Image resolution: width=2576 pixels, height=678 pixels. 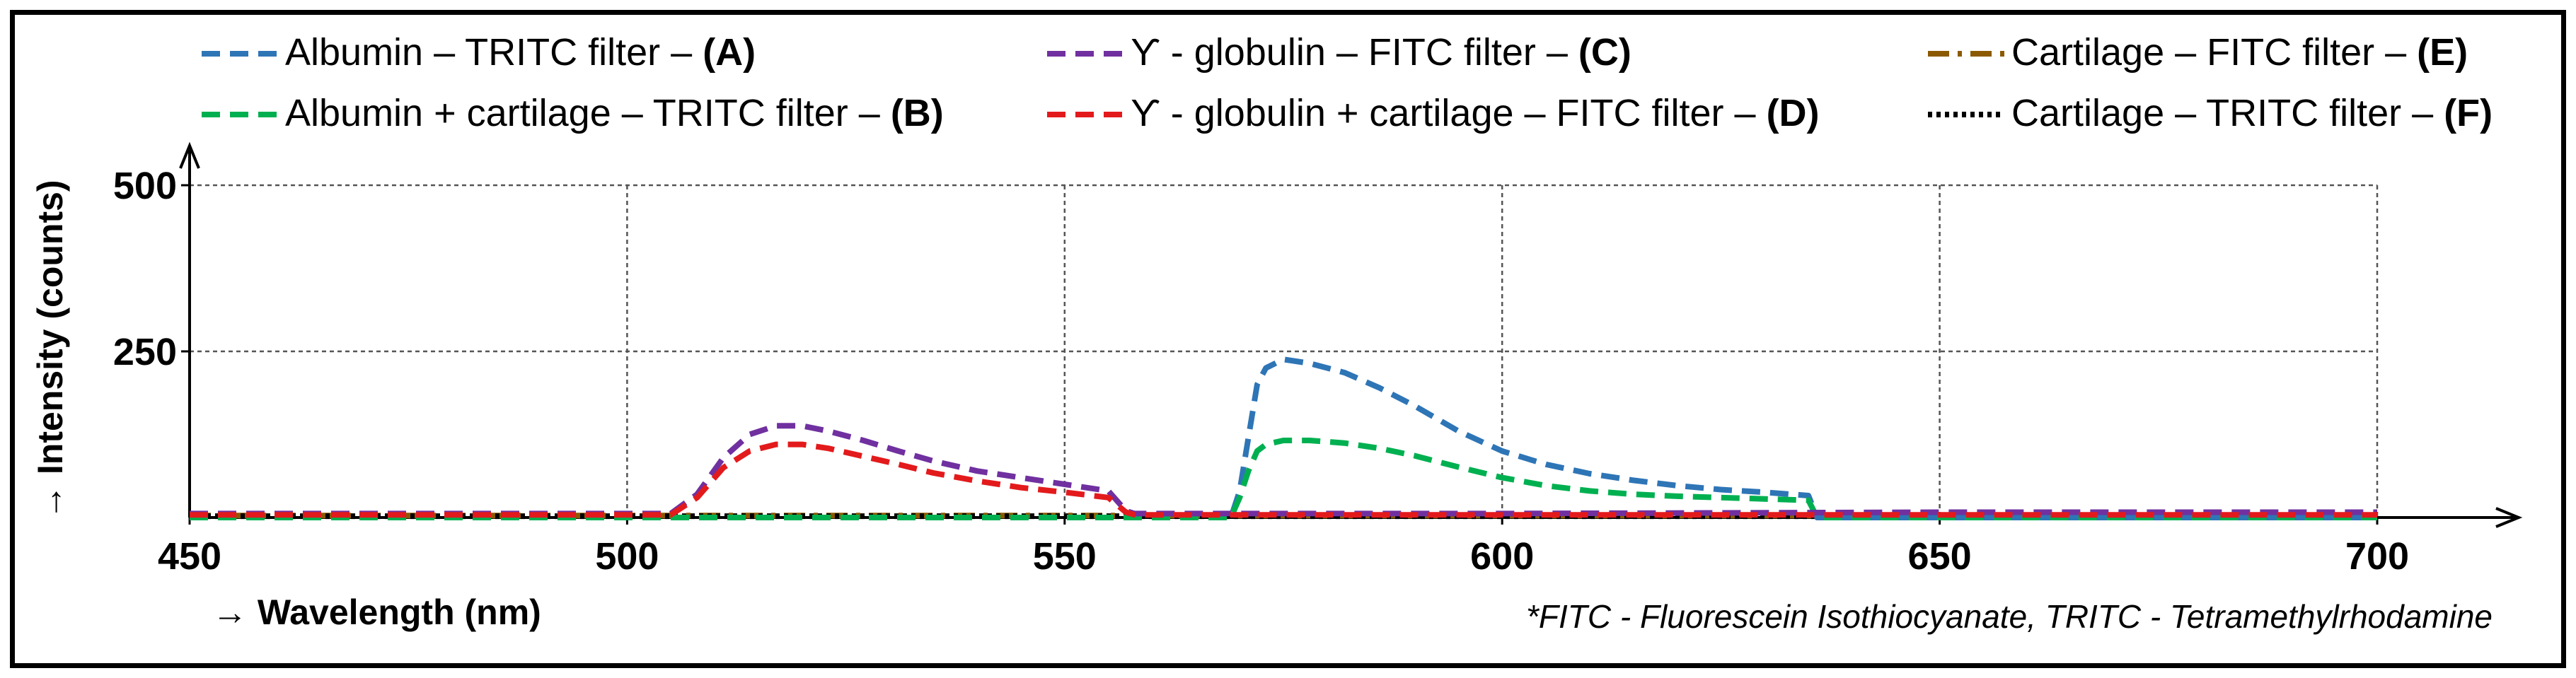 I want to click on x-tick-label: 700, so click(x=2377, y=556).